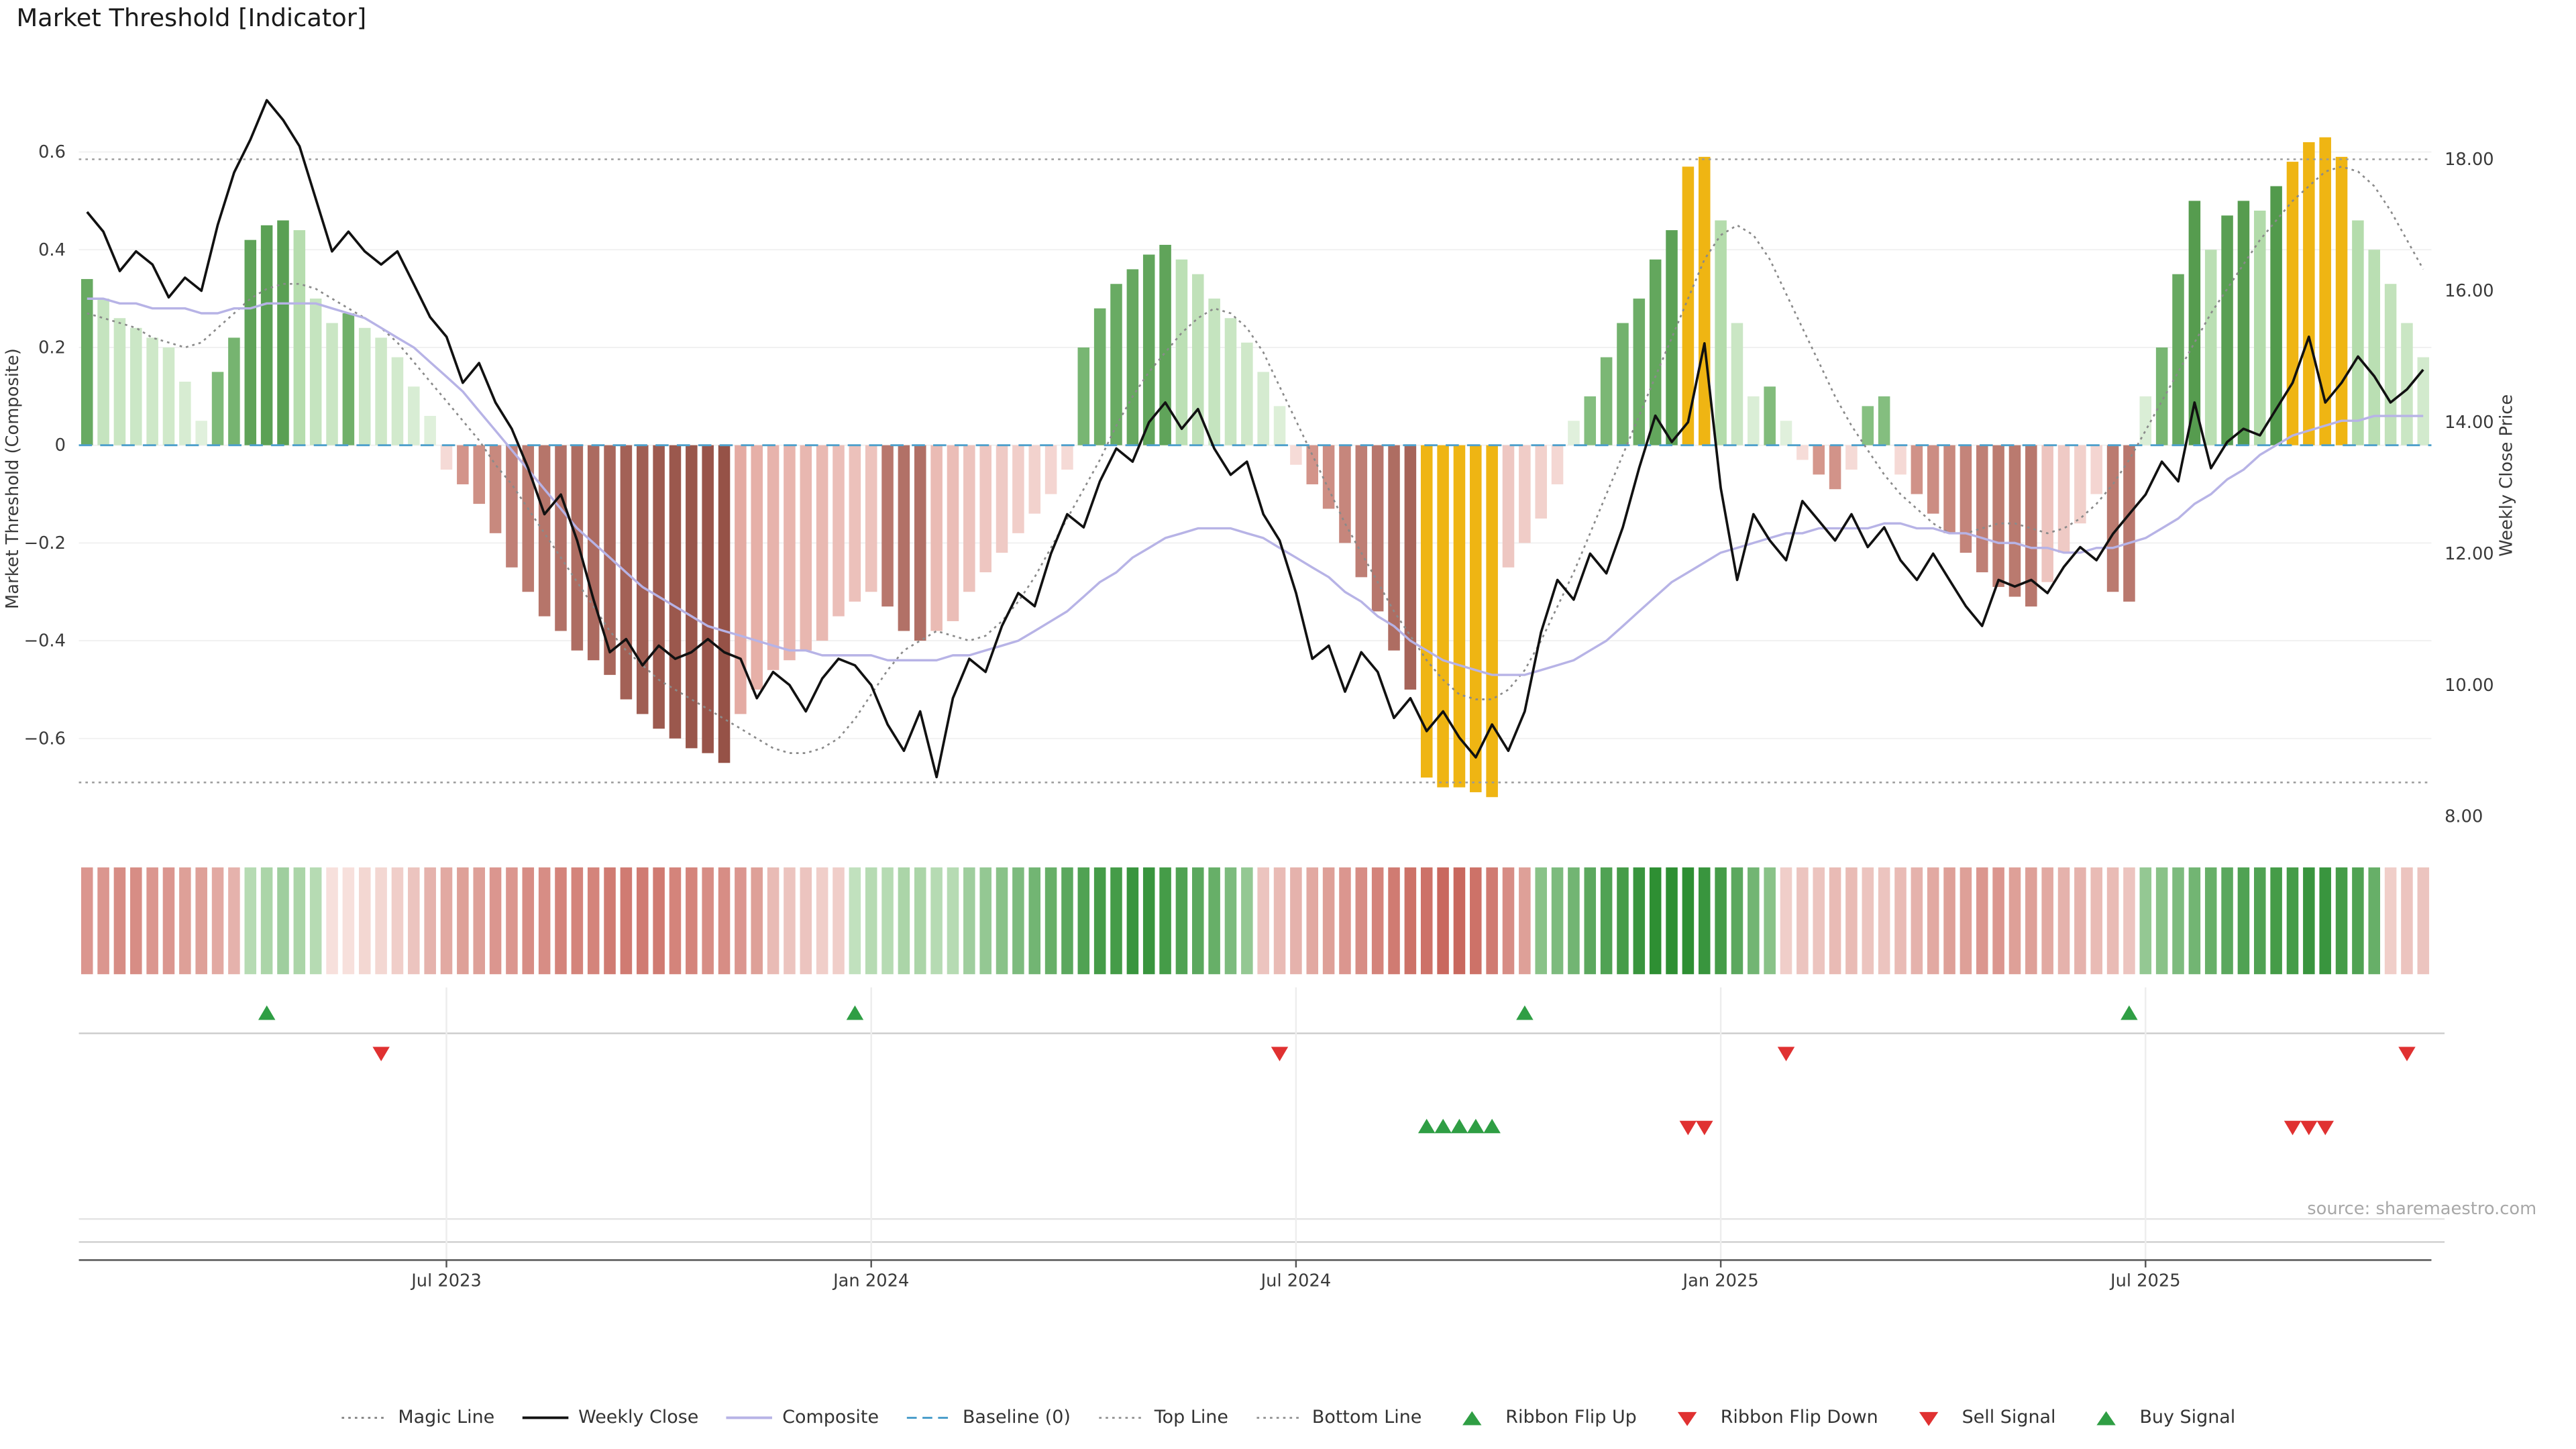 The height and width of the screenshot is (1449, 2576). What do you see at coordinates (1198, 1012) in the screenshot?
I see `ribbon-flip-up-markers` at bounding box center [1198, 1012].